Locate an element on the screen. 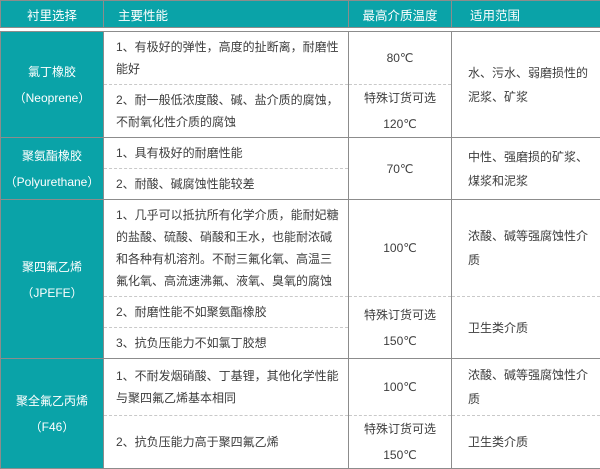 This screenshot has height=469, width=600. column-header-max-temp: 最高介质温度 is located at coordinates (400, 14).